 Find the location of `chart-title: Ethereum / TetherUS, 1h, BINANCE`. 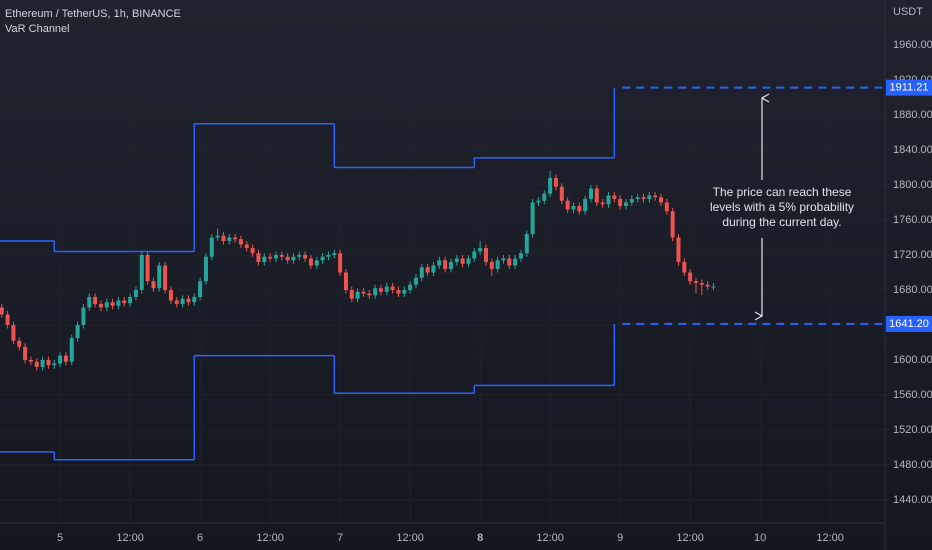

chart-title: Ethereum / TetherUS, 1h, BINANCE is located at coordinates (93, 14).